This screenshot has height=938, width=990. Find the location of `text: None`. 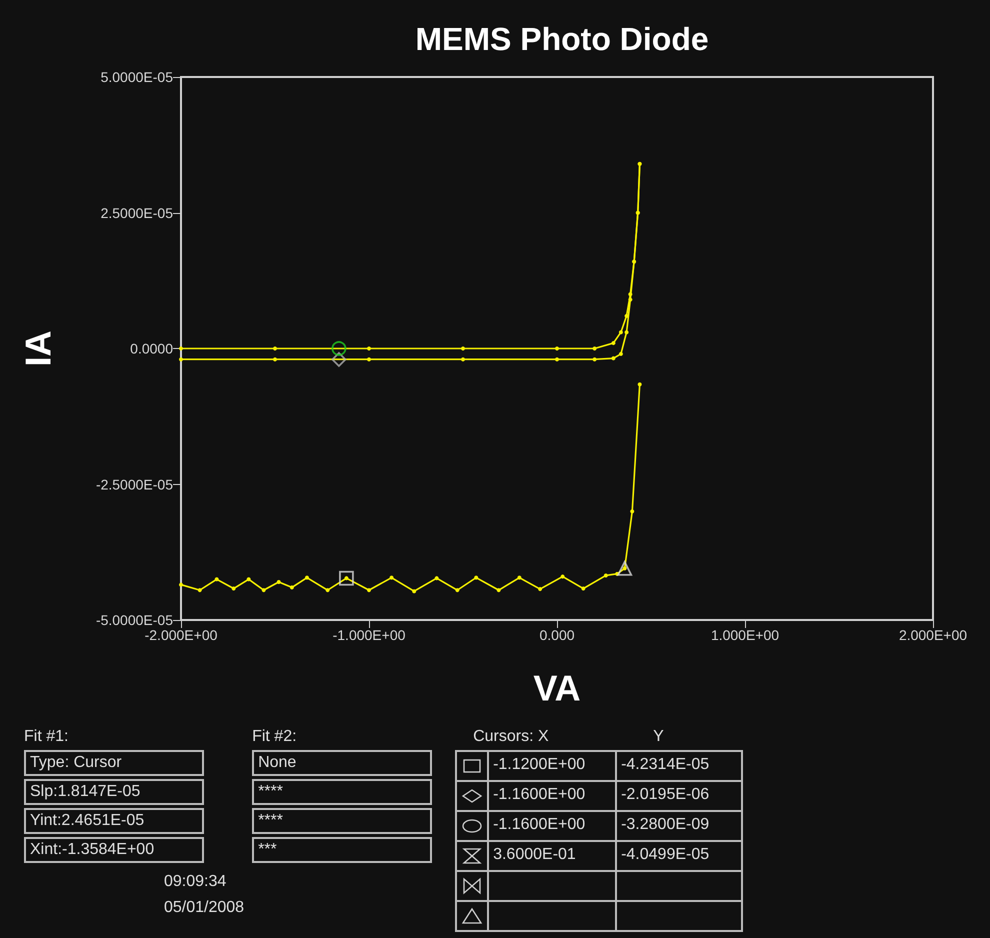

text: None is located at coordinates (342, 763).